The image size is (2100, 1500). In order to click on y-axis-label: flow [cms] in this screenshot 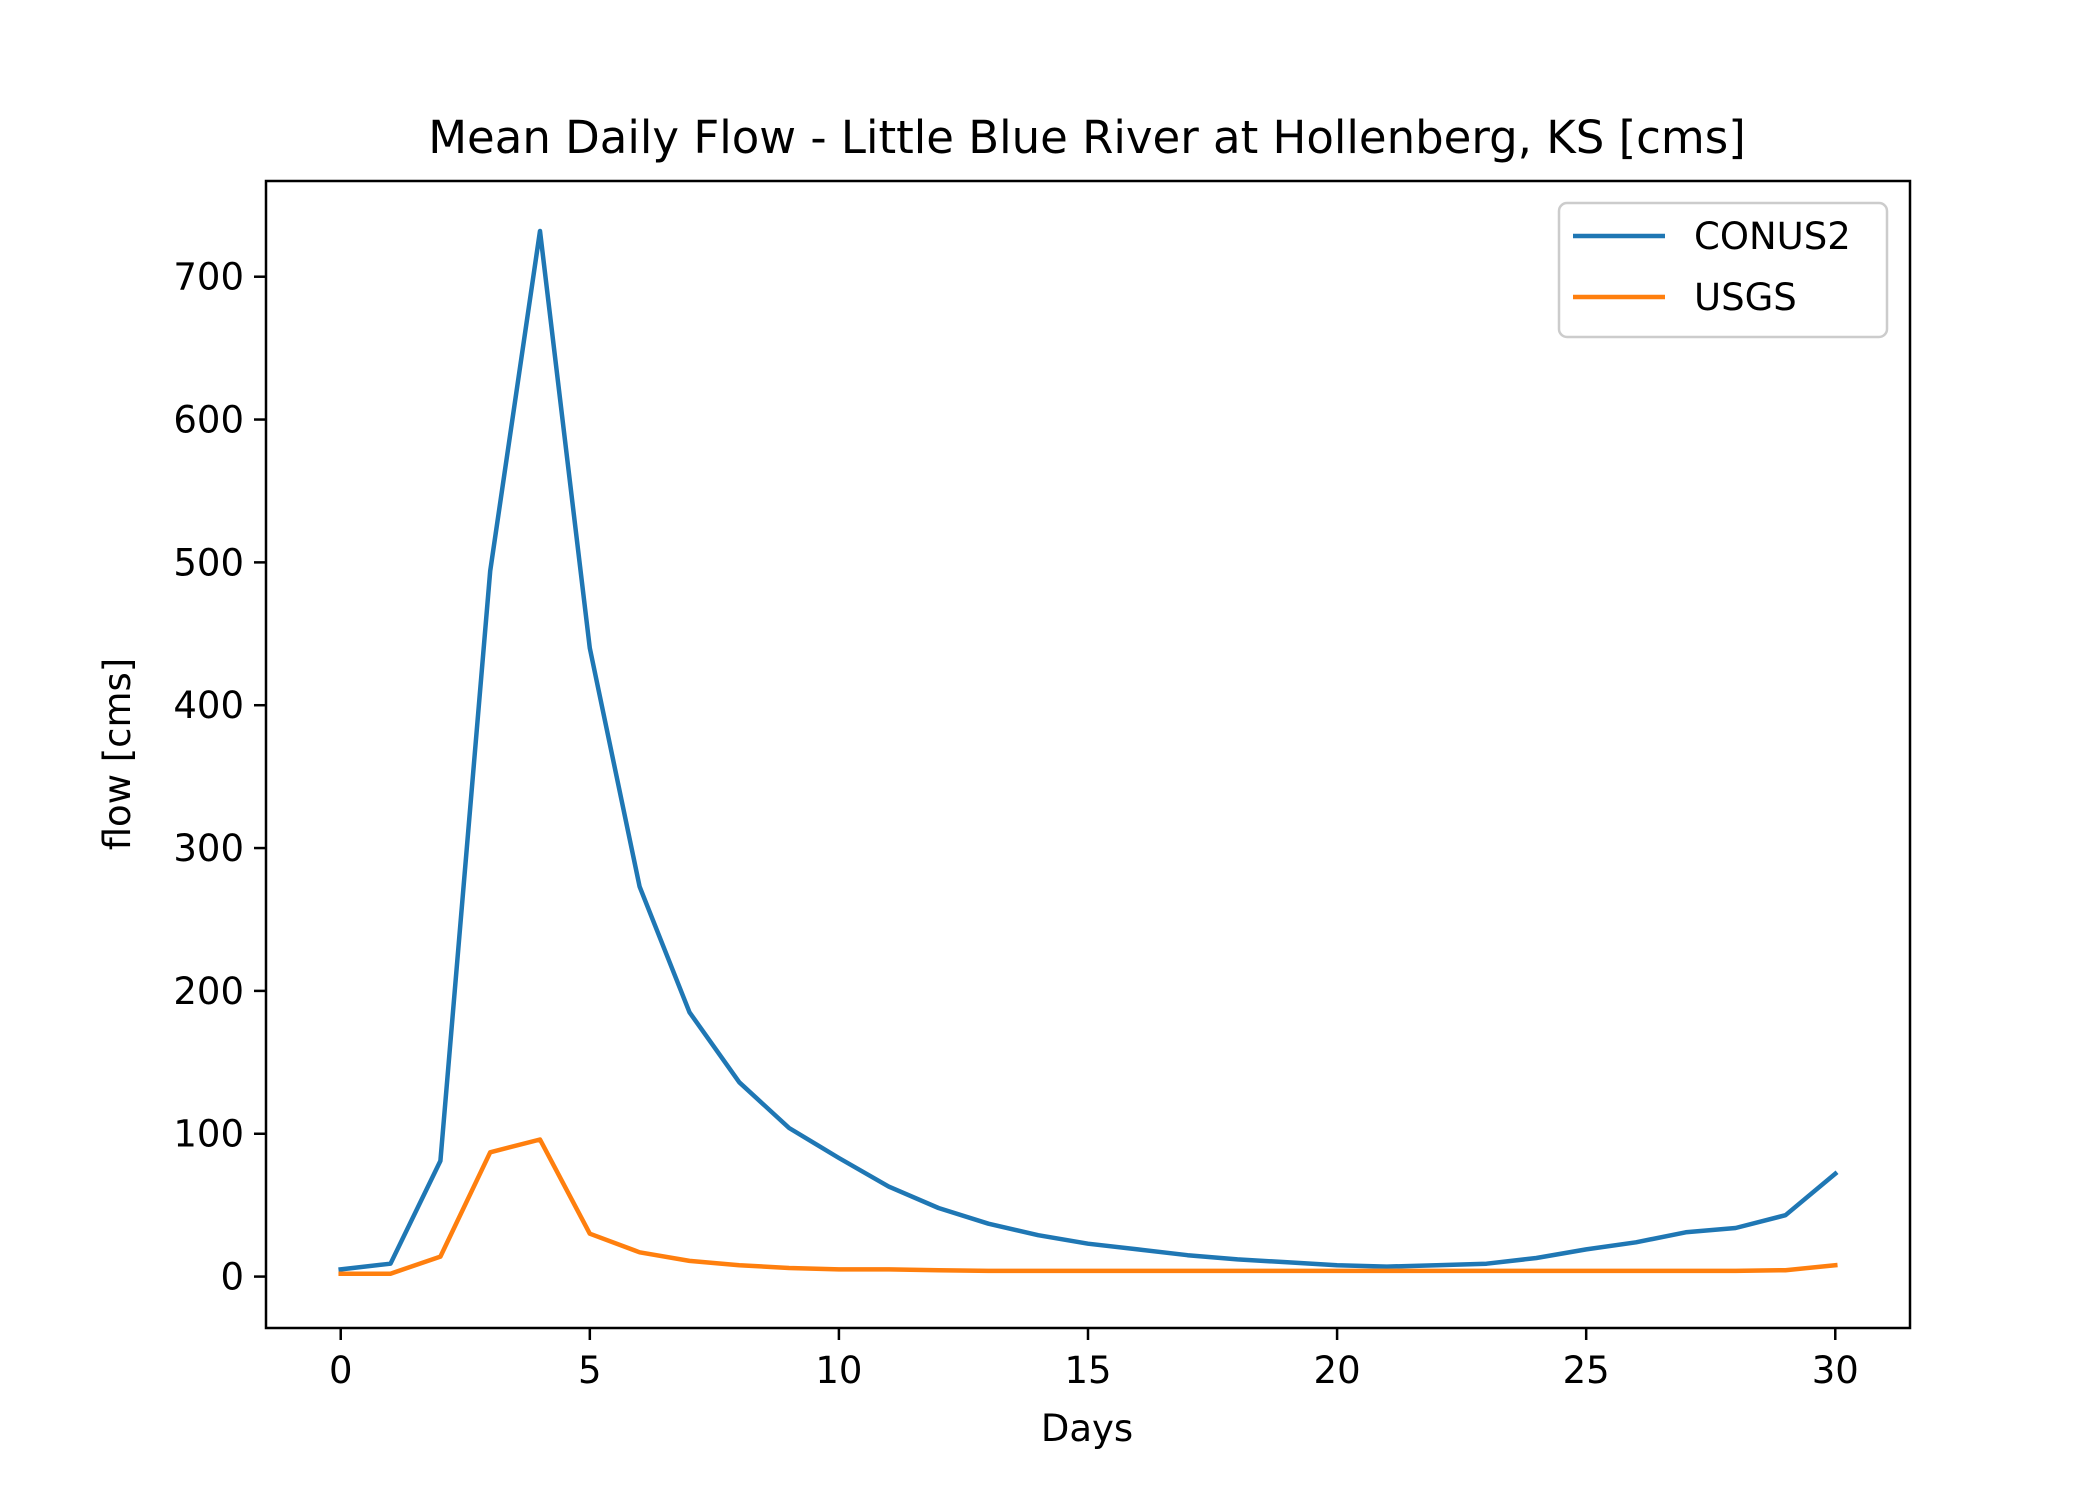, I will do `click(117, 754)`.